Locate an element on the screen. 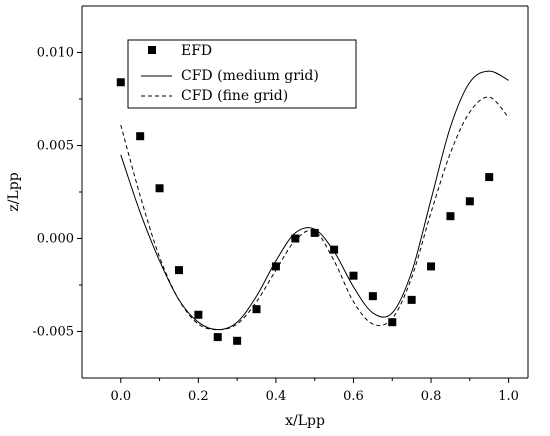  x-tick-label: 0.0 is located at coordinates (120, 396).